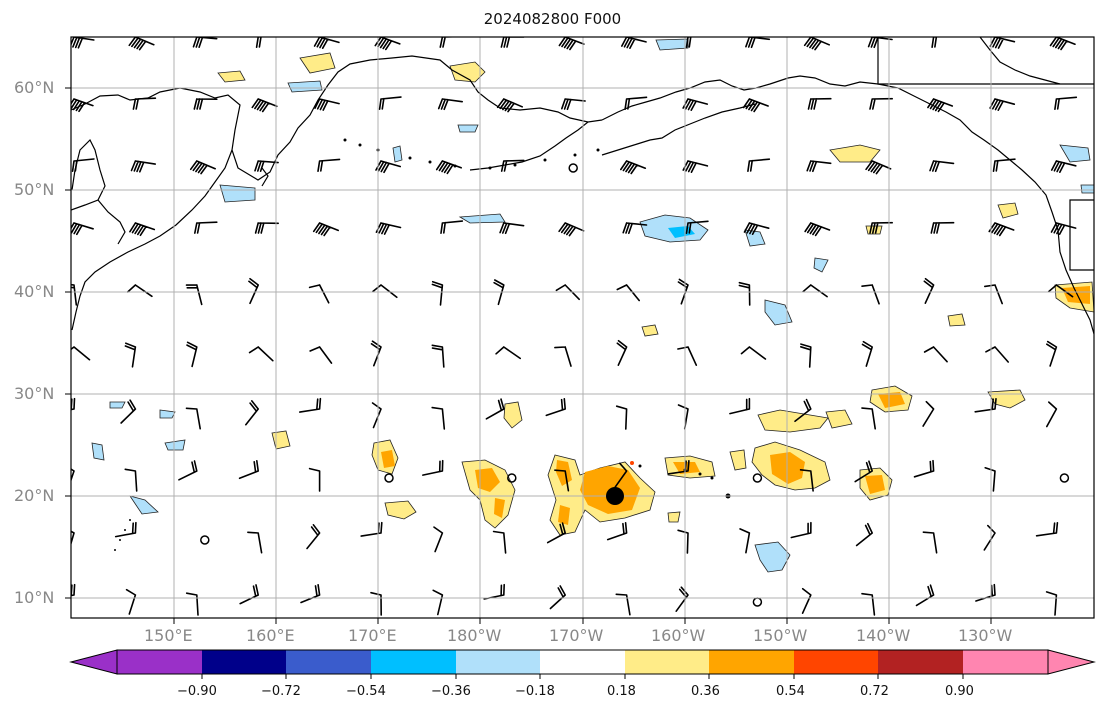 The height and width of the screenshot is (712, 1105). I want to click on colorbar-extension-high, so click(1071, 662).